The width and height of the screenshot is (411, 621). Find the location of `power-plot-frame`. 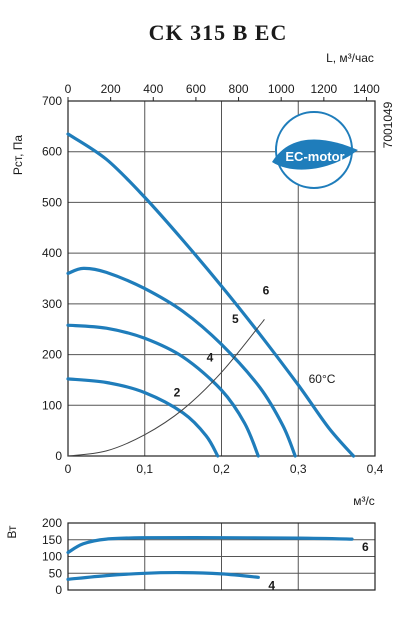

power-plot-frame is located at coordinates (221, 556).